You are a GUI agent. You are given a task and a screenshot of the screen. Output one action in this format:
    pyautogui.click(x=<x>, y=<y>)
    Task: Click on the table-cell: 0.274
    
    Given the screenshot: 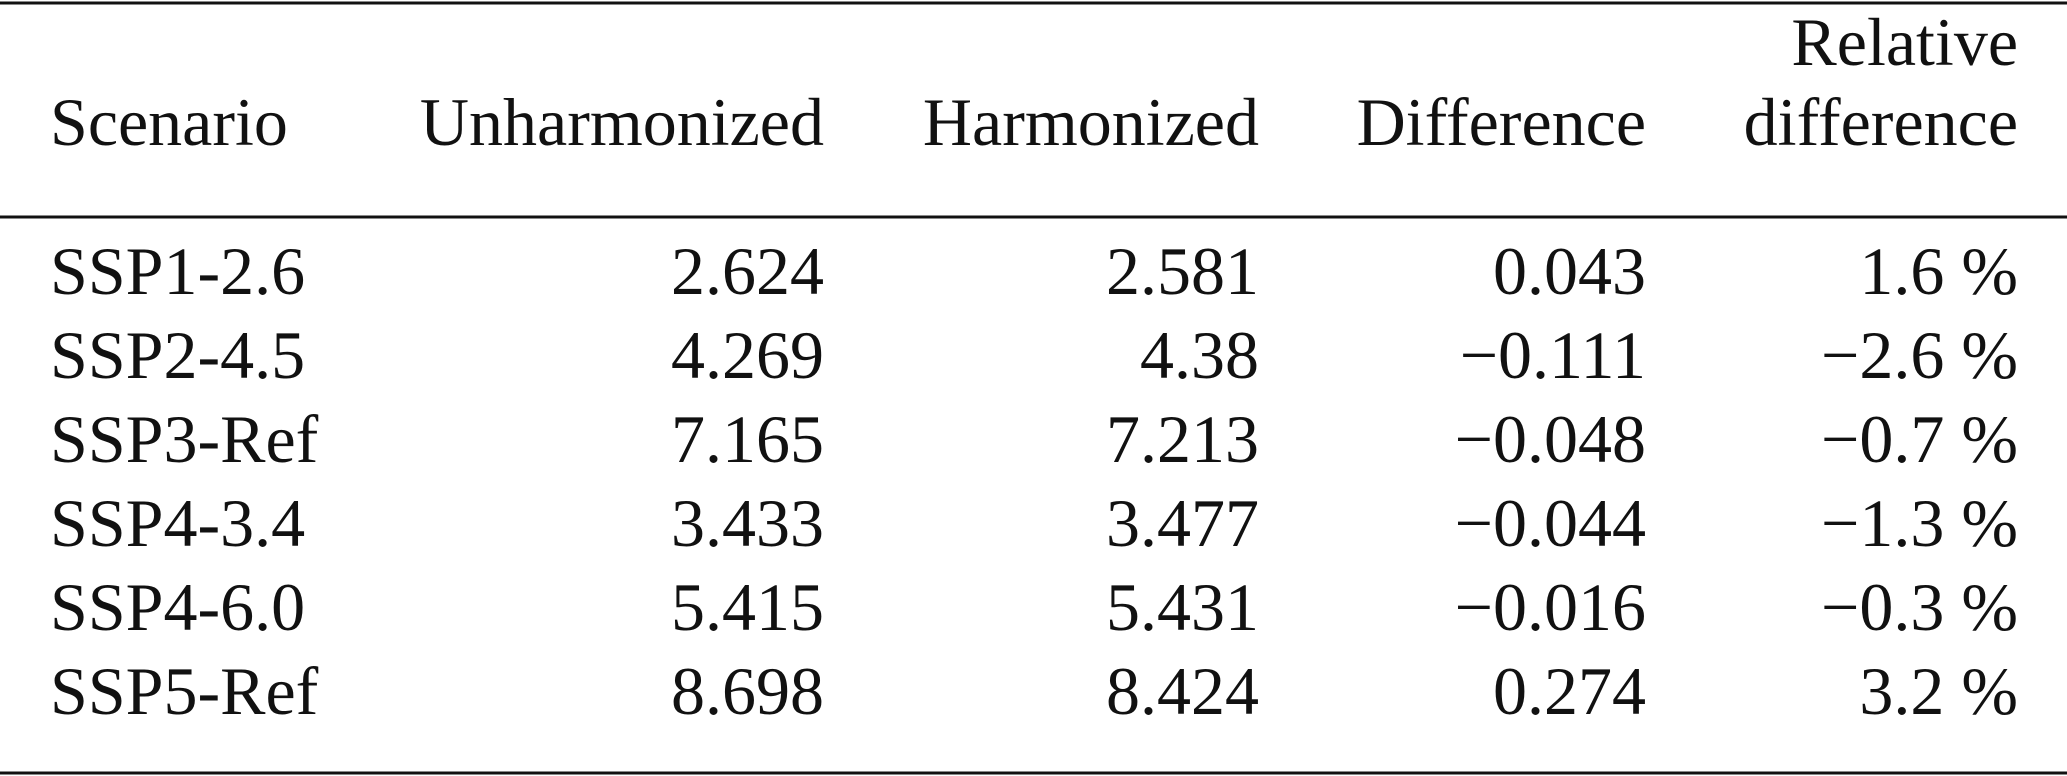 What is the action you would take?
    pyautogui.click(x=1569, y=691)
    